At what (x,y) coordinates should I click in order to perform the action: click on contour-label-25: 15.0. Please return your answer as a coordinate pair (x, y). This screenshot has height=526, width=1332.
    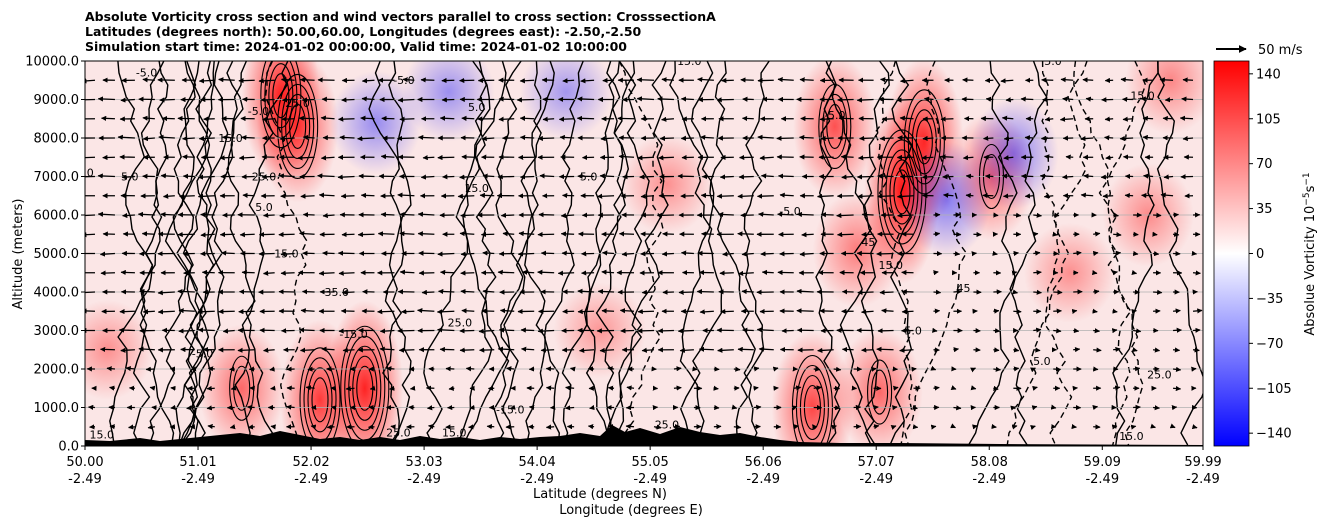
    Looking at the image, I should click on (102, 434).